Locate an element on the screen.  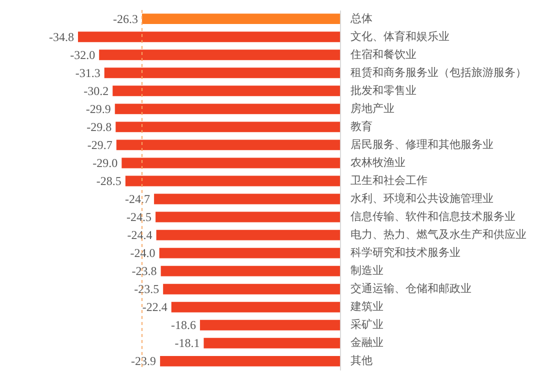
y-tick-label: 信息传输、软件和信息技术服务业 is located at coordinates (433, 217).